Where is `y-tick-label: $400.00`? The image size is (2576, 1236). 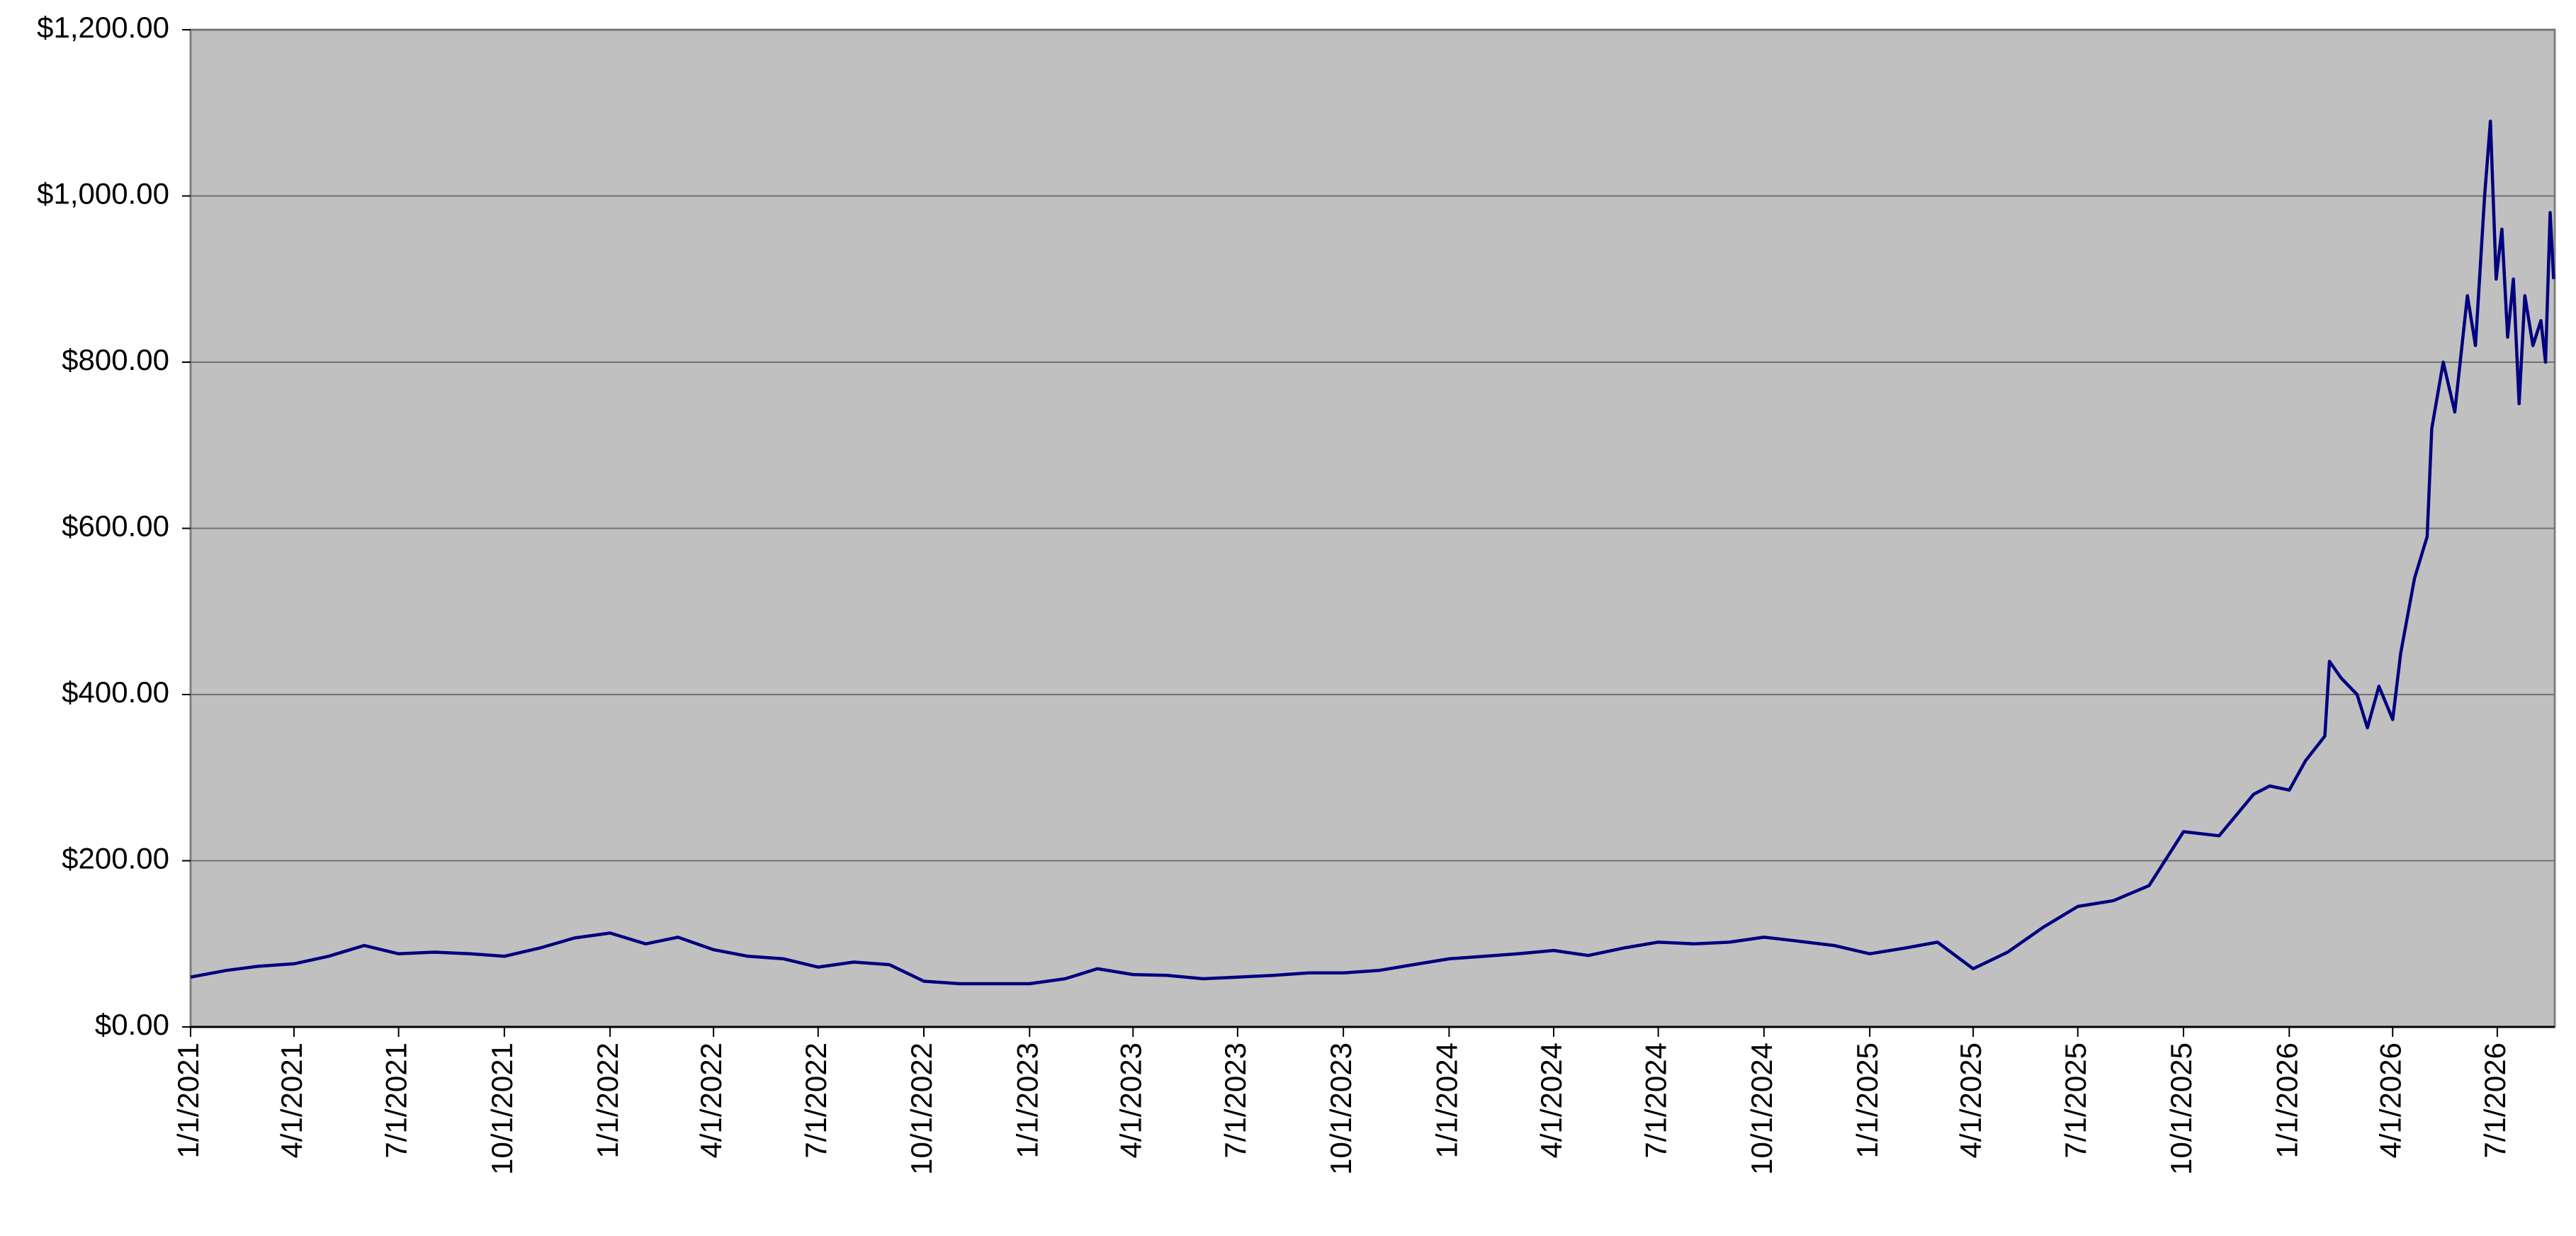
y-tick-label: $400.00 is located at coordinates (115, 692).